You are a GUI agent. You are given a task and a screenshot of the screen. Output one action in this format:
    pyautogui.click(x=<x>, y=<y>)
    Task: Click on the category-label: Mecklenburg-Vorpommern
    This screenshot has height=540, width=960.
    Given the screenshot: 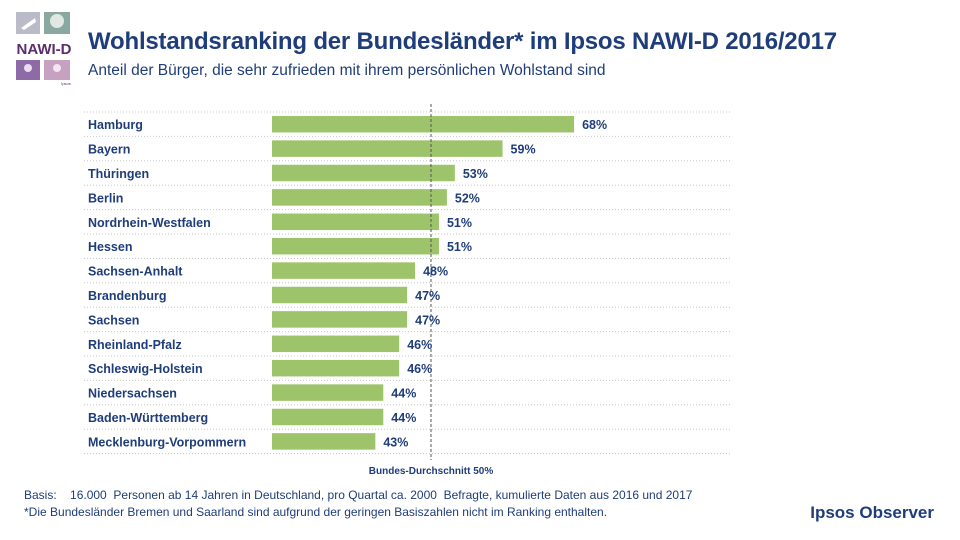 What is the action you would take?
    pyautogui.click(x=167, y=442)
    